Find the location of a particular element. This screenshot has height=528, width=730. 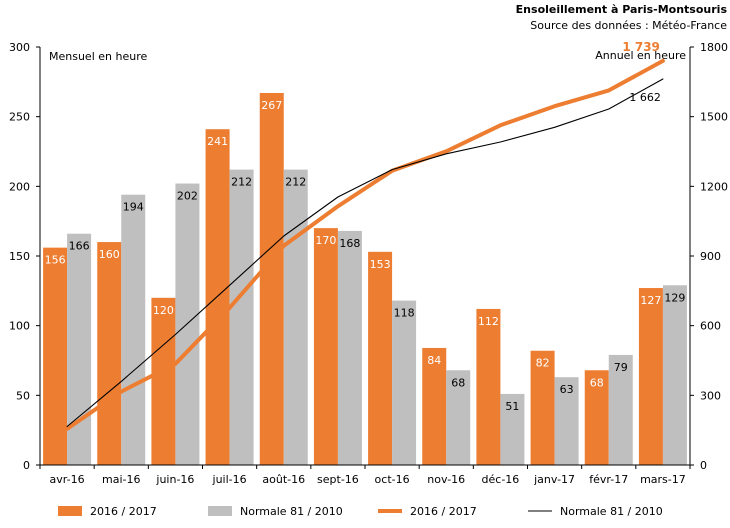

x-tick-label: janv-17 is located at coordinates (554, 479).